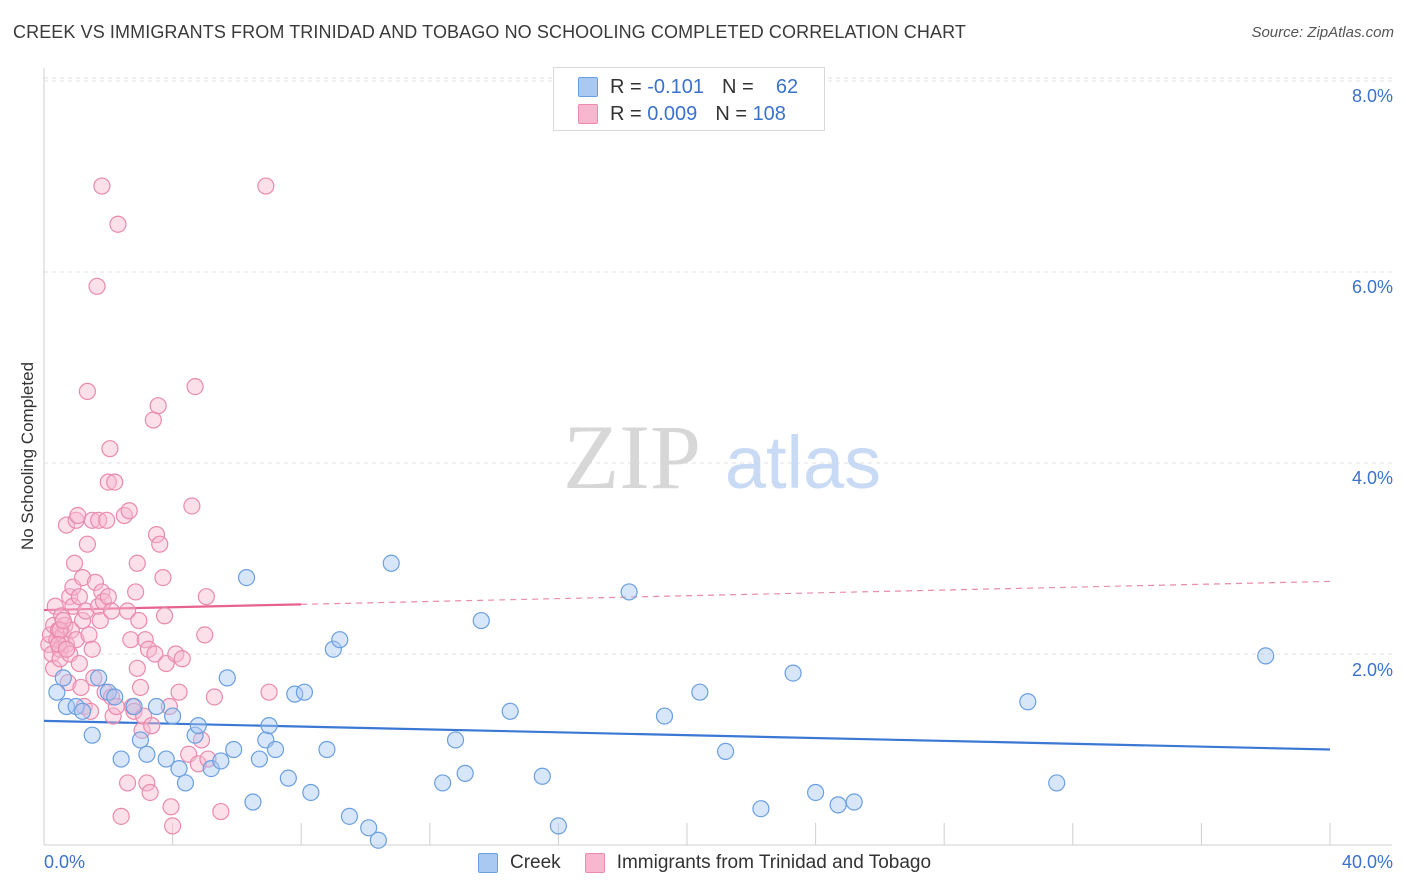  I want to click on stats-legend: R = -0.101 N = 62 R = 0.009 N = 108, so click(689, 99).